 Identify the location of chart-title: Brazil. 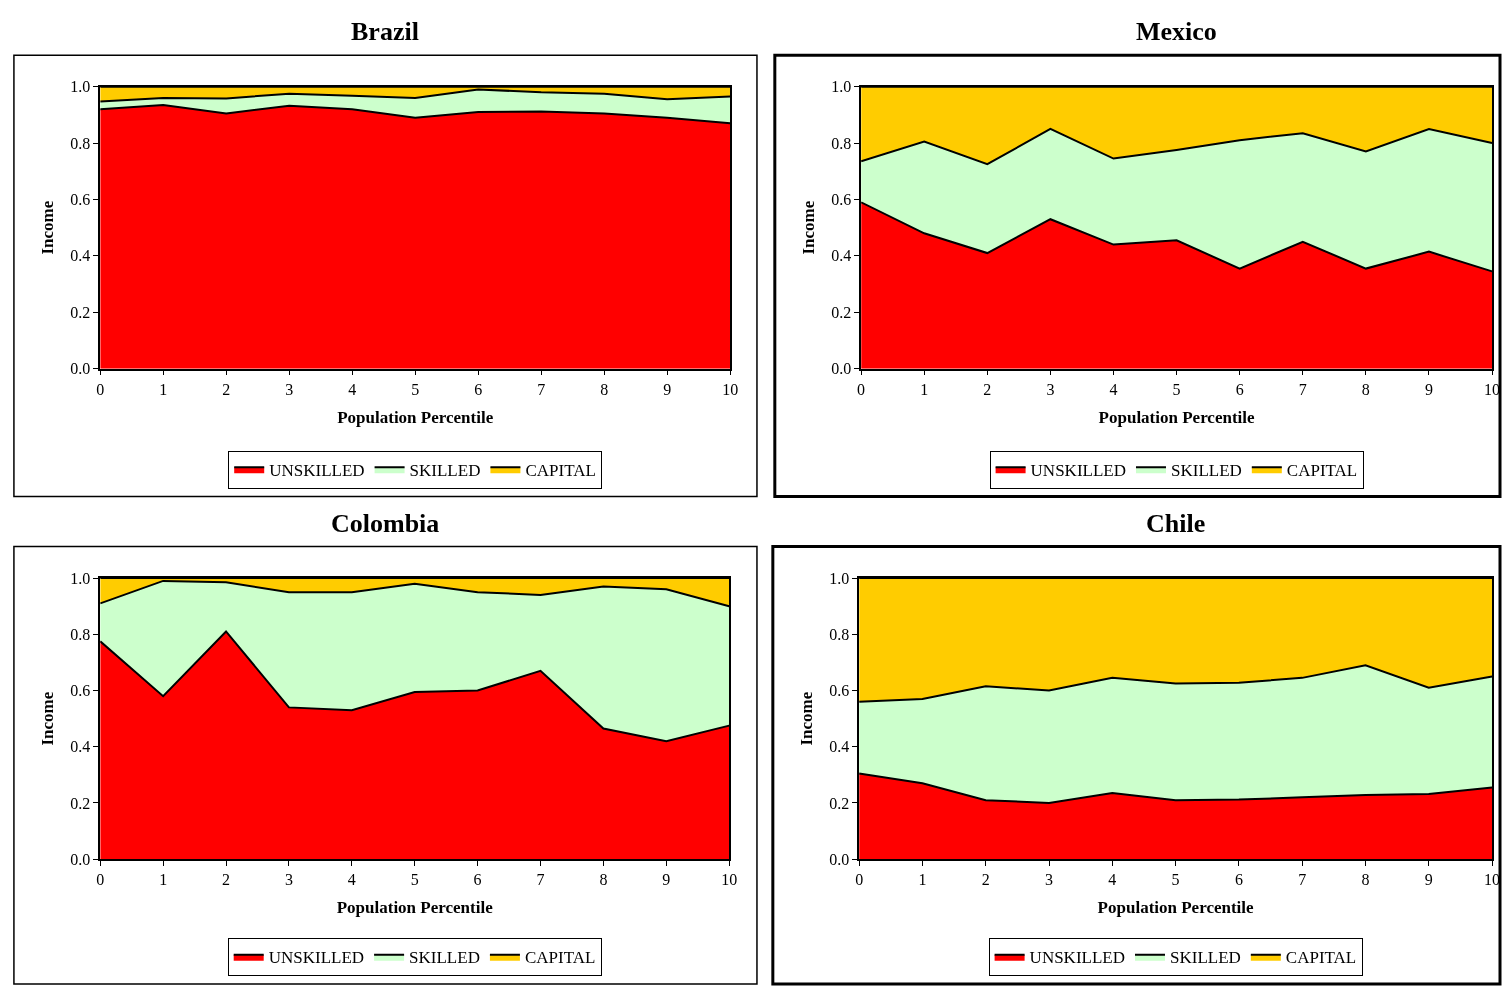
(385, 31).